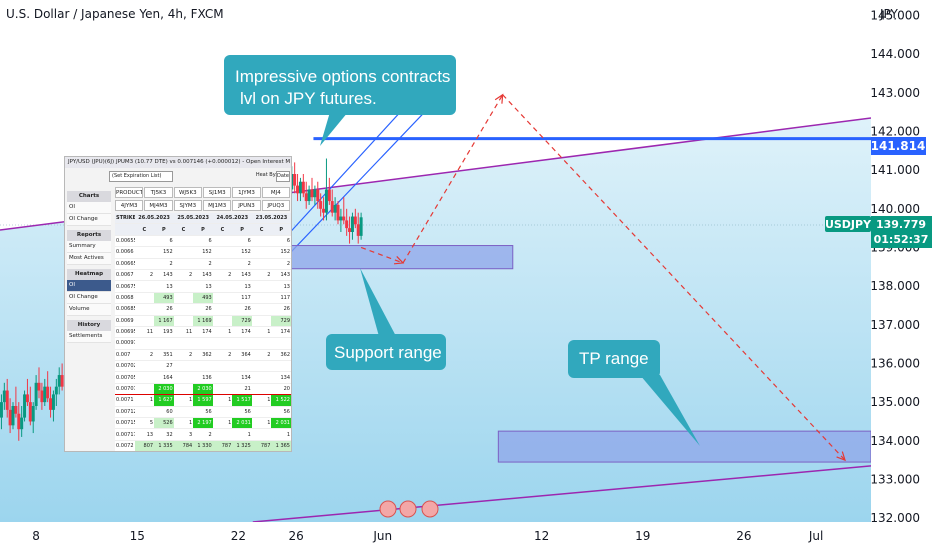 The width and height of the screenshot is (932, 550). What do you see at coordinates (684, 446) in the screenshot?
I see `tp-range-box` at bounding box center [684, 446].